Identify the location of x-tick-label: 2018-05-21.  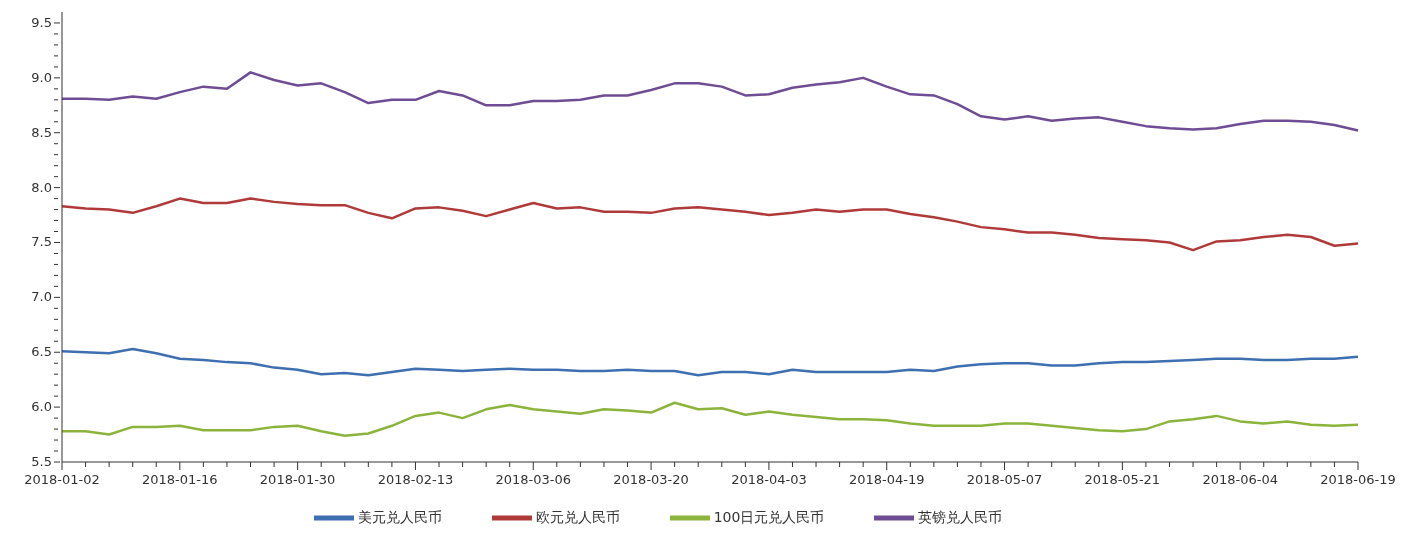
(1122, 479).